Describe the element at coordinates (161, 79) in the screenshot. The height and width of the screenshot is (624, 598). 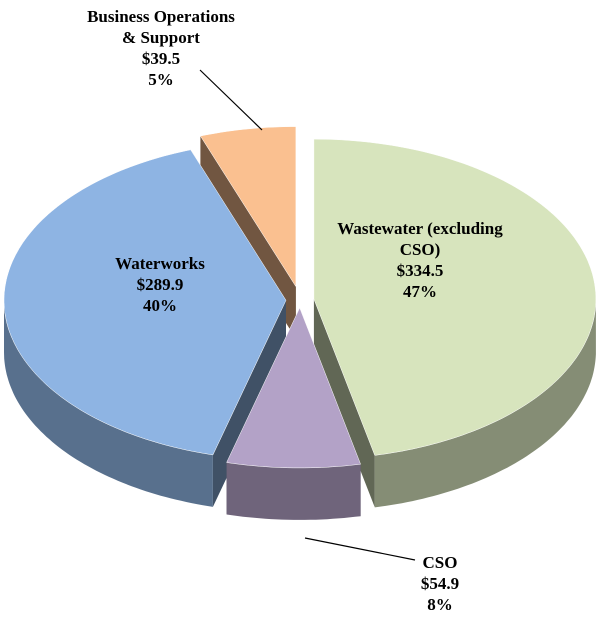
I see `percent-label: 5%` at that location.